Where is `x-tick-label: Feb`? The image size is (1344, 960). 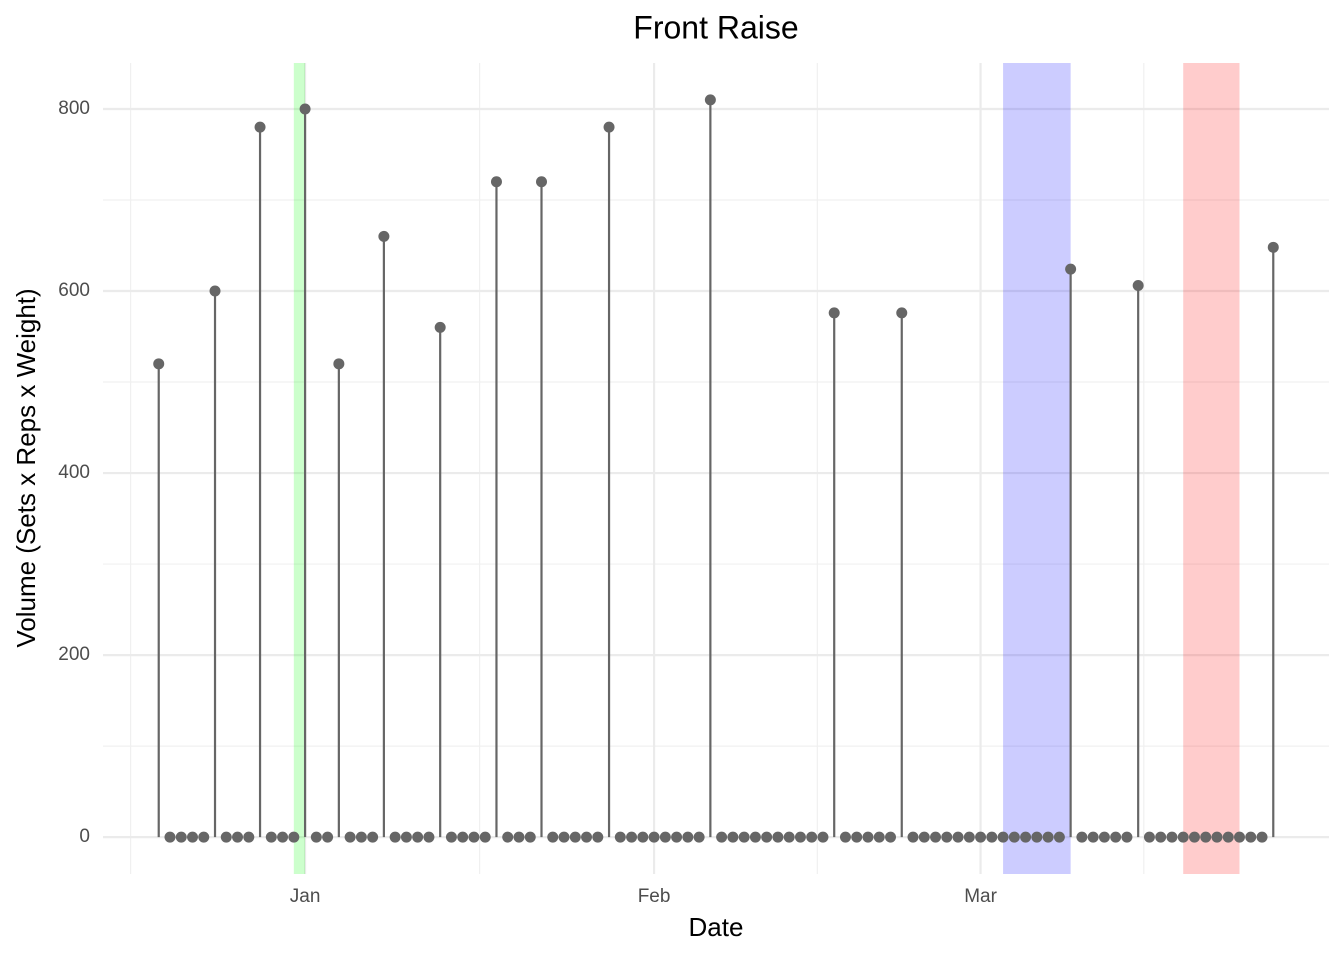
x-tick-label: Feb is located at coordinates (654, 896).